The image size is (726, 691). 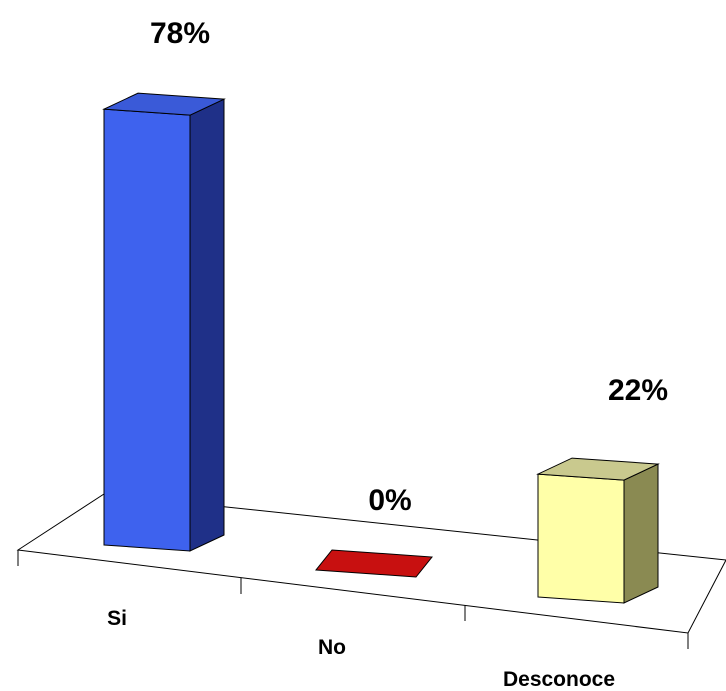 What do you see at coordinates (559, 679) in the screenshot?
I see `x-tick-label-desconoce: Desconoce` at bounding box center [559, 679].